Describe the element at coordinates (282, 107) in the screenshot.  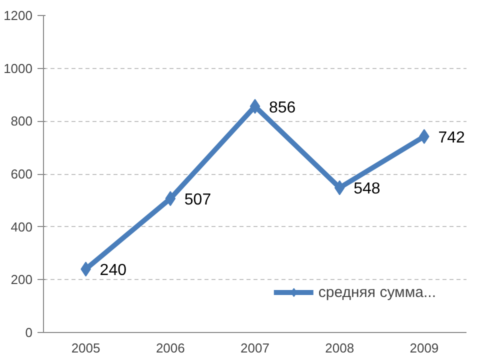
I see `data-label: 856` at that location.